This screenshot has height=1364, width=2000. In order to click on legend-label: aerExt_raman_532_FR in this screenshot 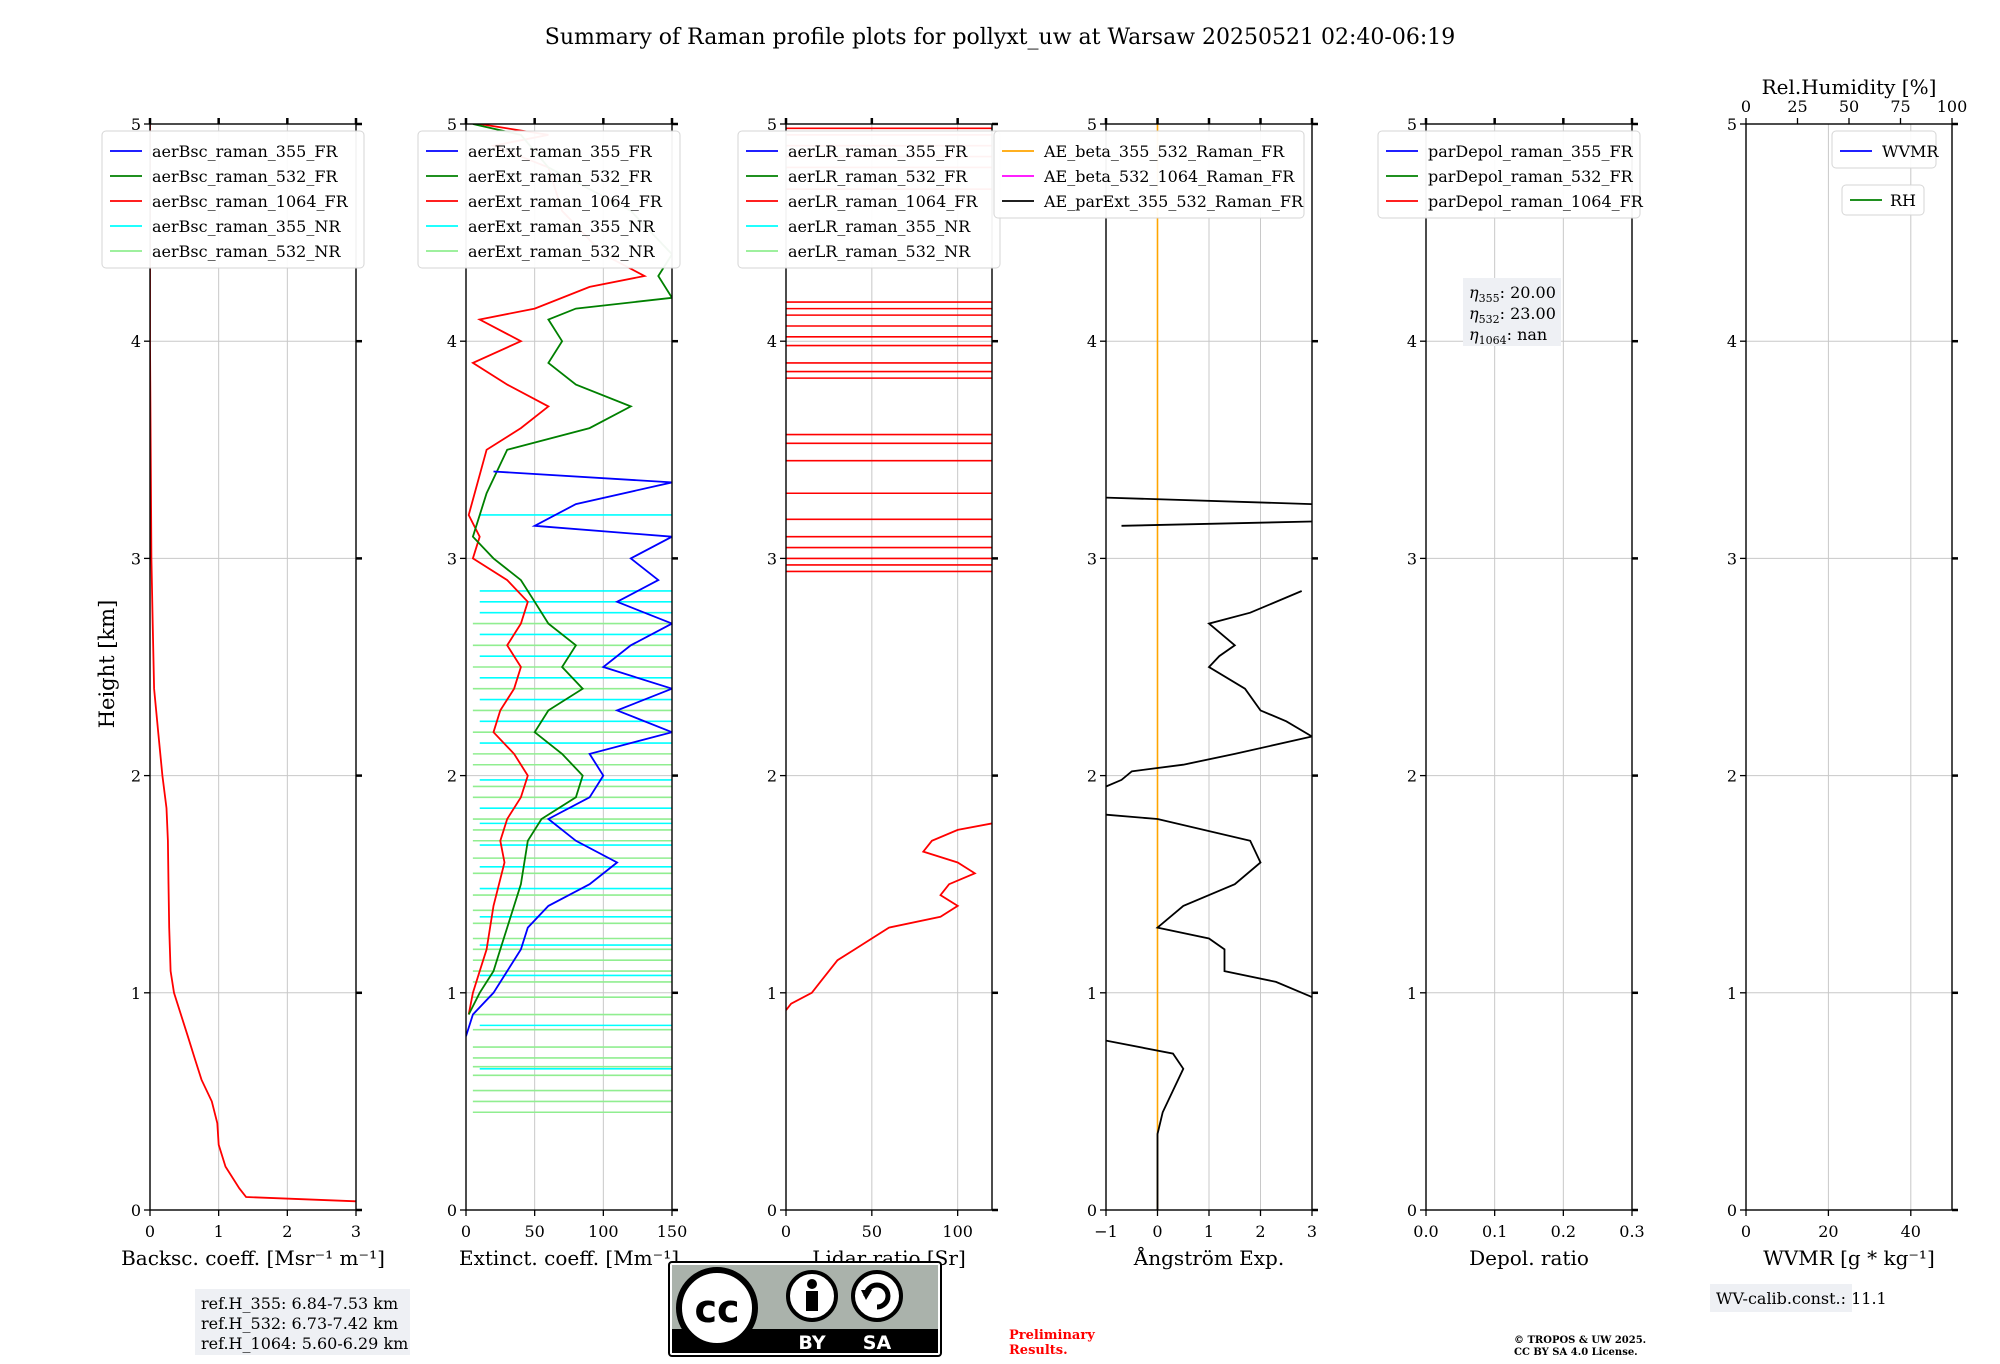, I will do `click(560, 176)`.